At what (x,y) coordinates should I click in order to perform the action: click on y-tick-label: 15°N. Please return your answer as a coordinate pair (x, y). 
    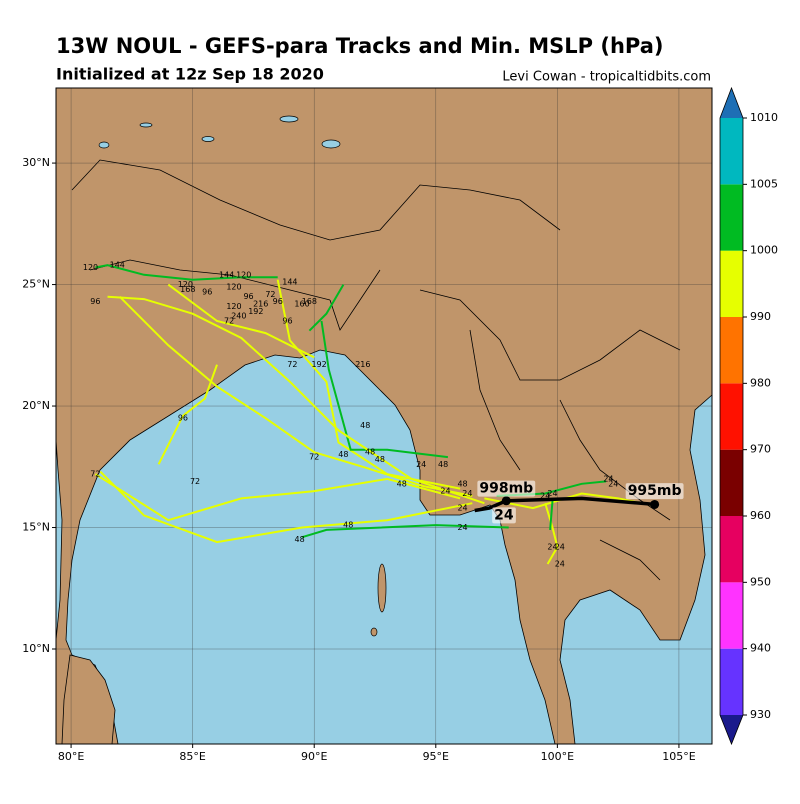
    Looking at the image, I should click on (36, 527).